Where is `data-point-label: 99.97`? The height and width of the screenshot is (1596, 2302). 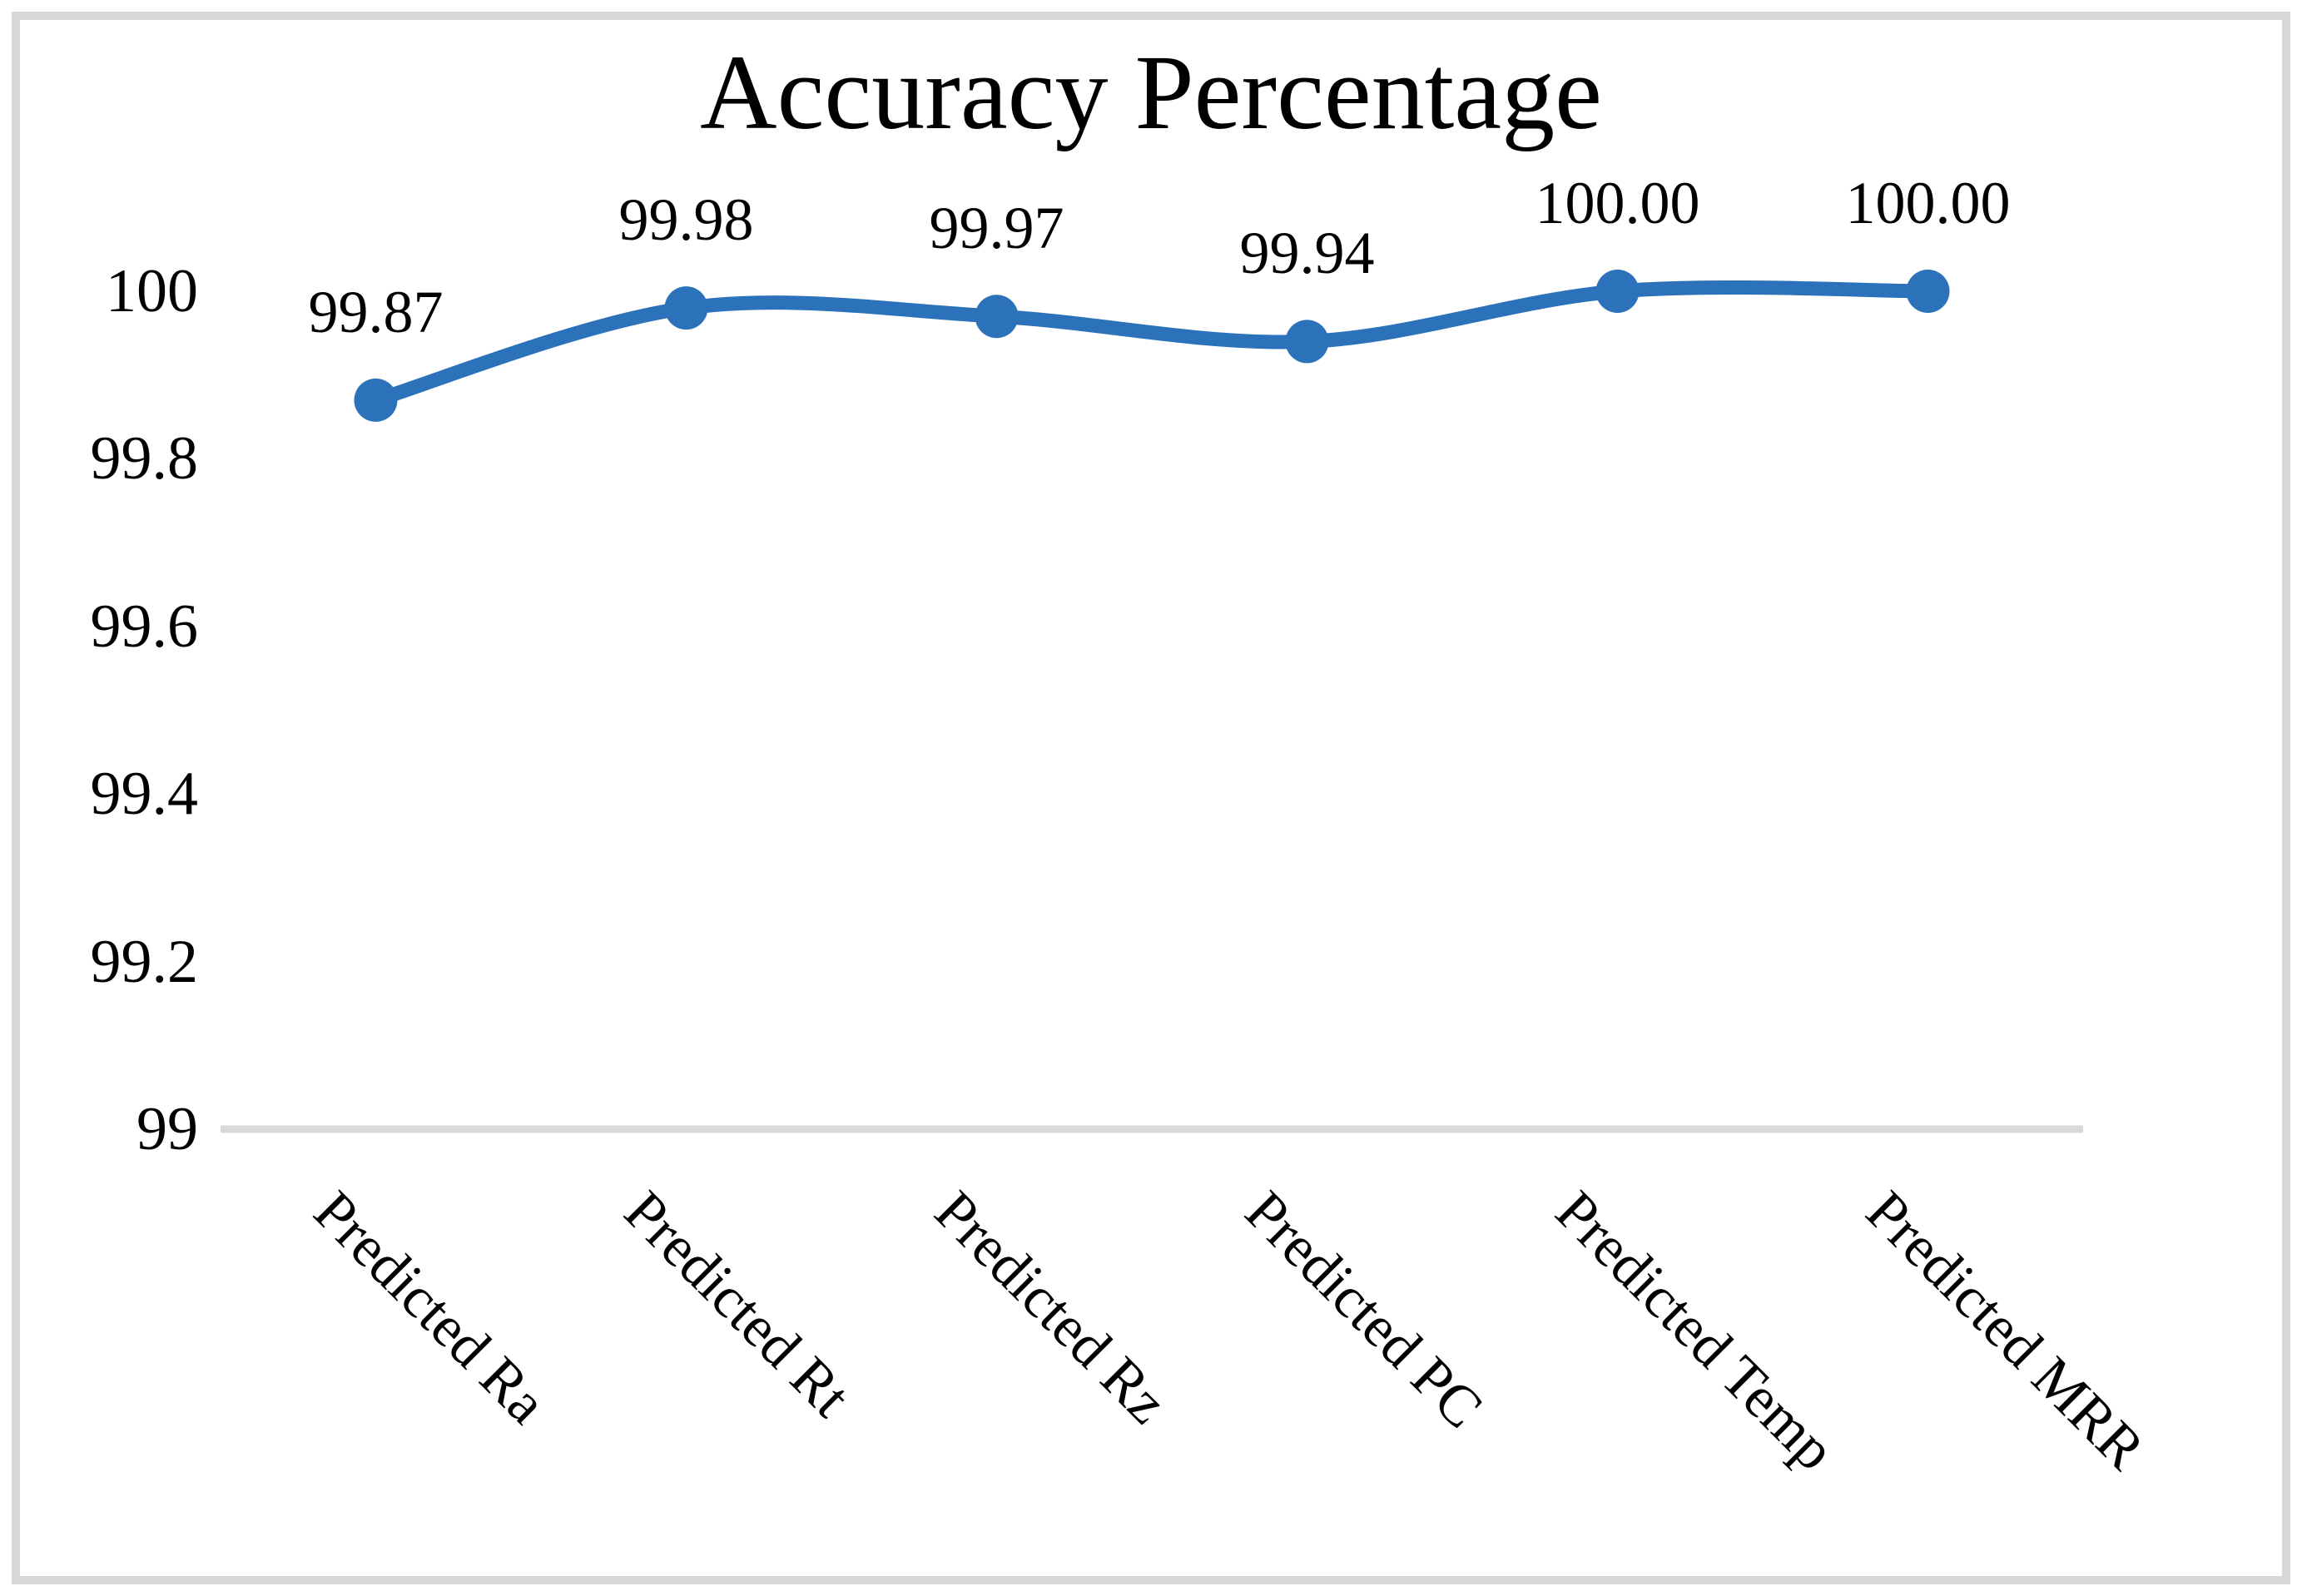 data-point-label: 99.97 is located at coordinates (996, 228).